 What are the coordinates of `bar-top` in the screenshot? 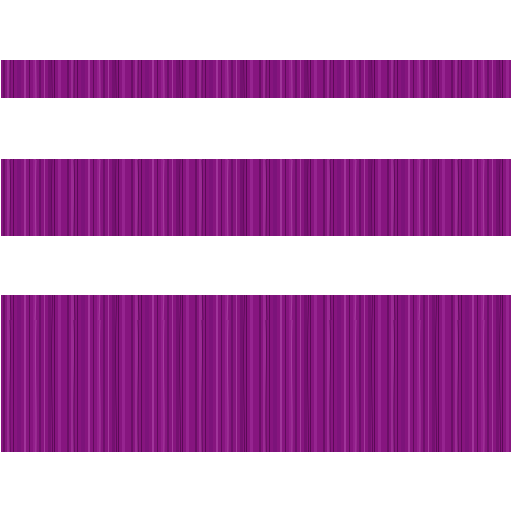 It's located at (256, 79).